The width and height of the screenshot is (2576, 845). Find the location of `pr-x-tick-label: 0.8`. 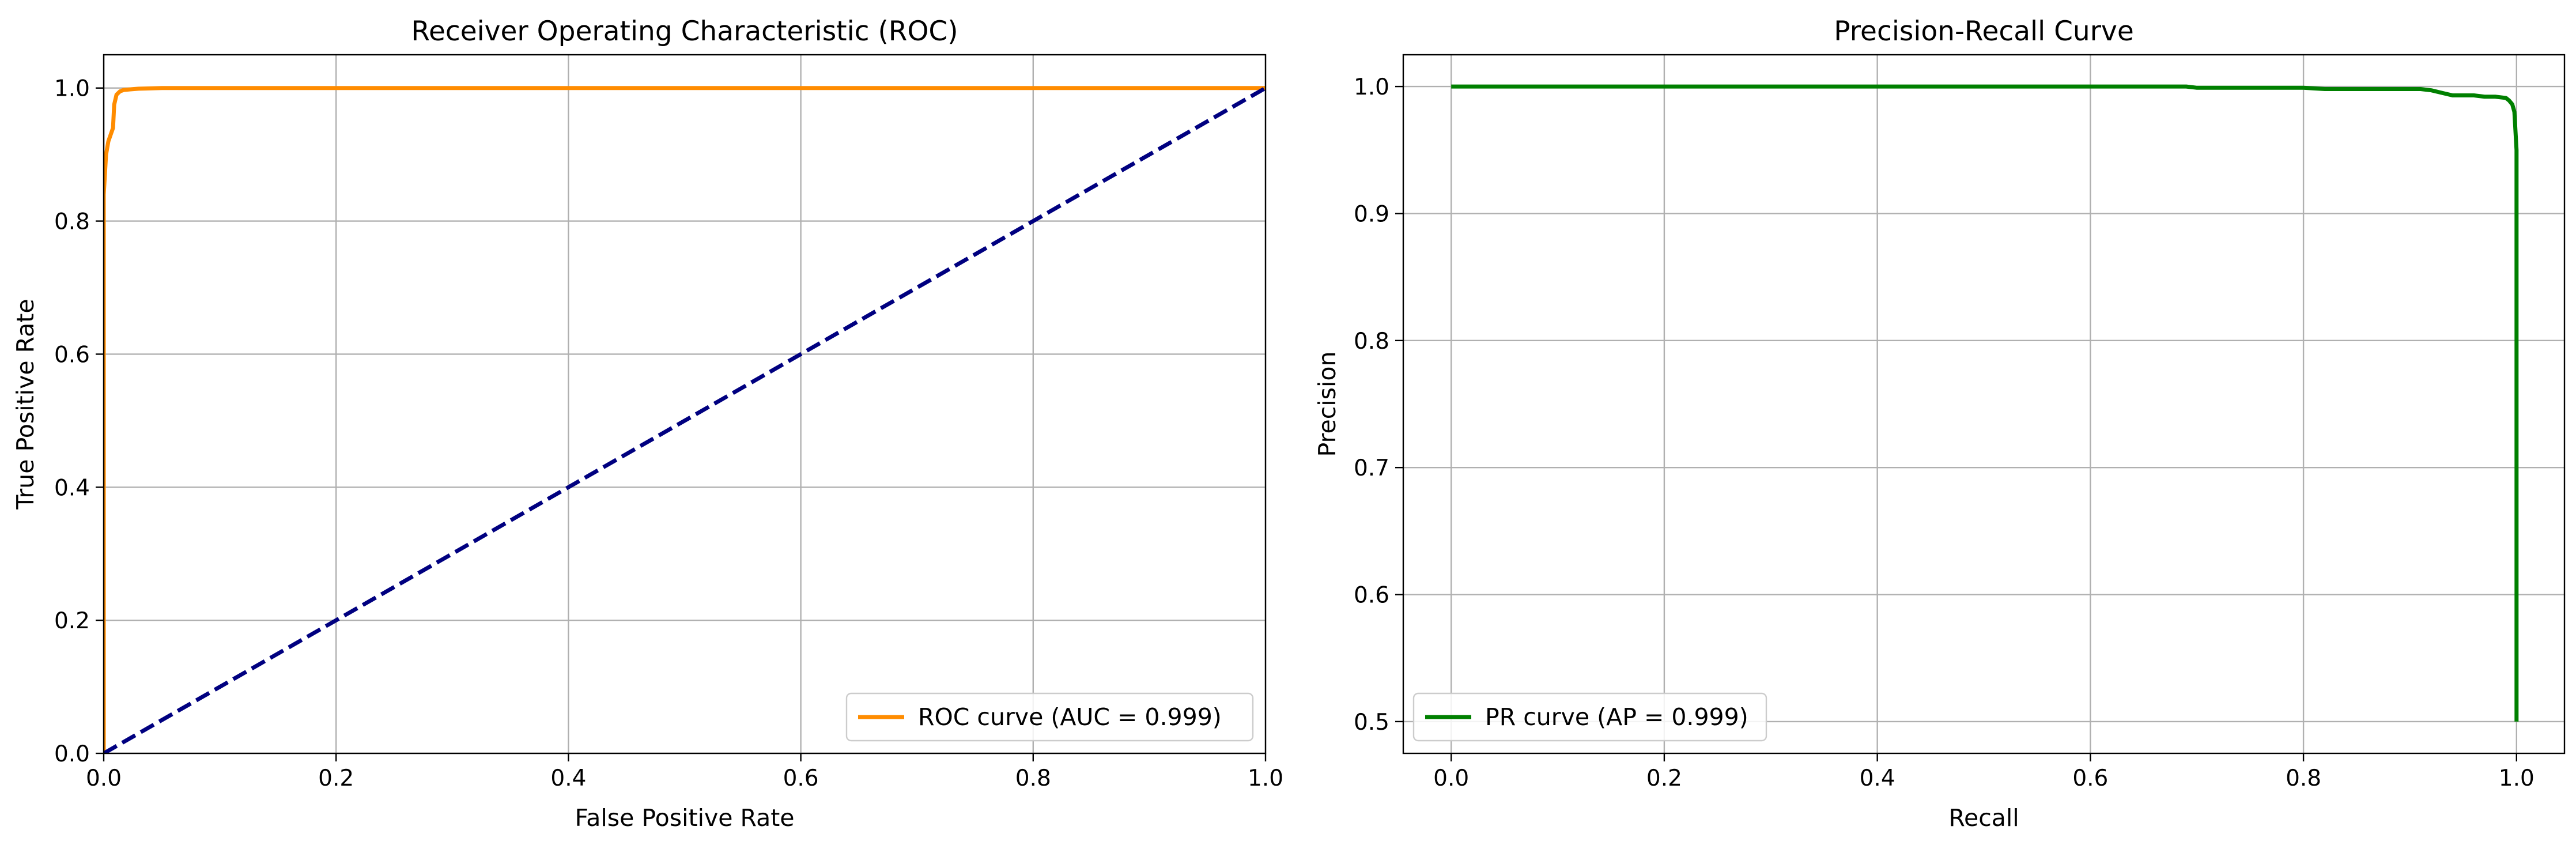

pr-x-tick-label: 0.8 is located at coordinates (2303, 778).